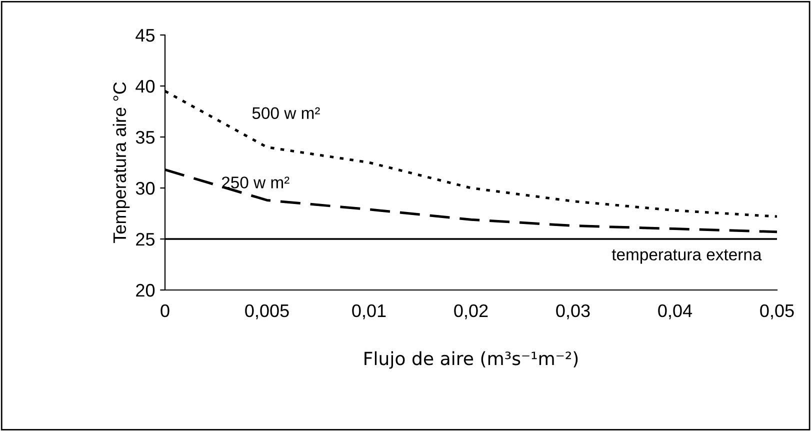 This screenshot has width=812, height=431. What do you see at coordinates (121, 162) in the screenshot?
I see `y-axis-title: Temperatura aire °C` at bounding box center [121, 162].